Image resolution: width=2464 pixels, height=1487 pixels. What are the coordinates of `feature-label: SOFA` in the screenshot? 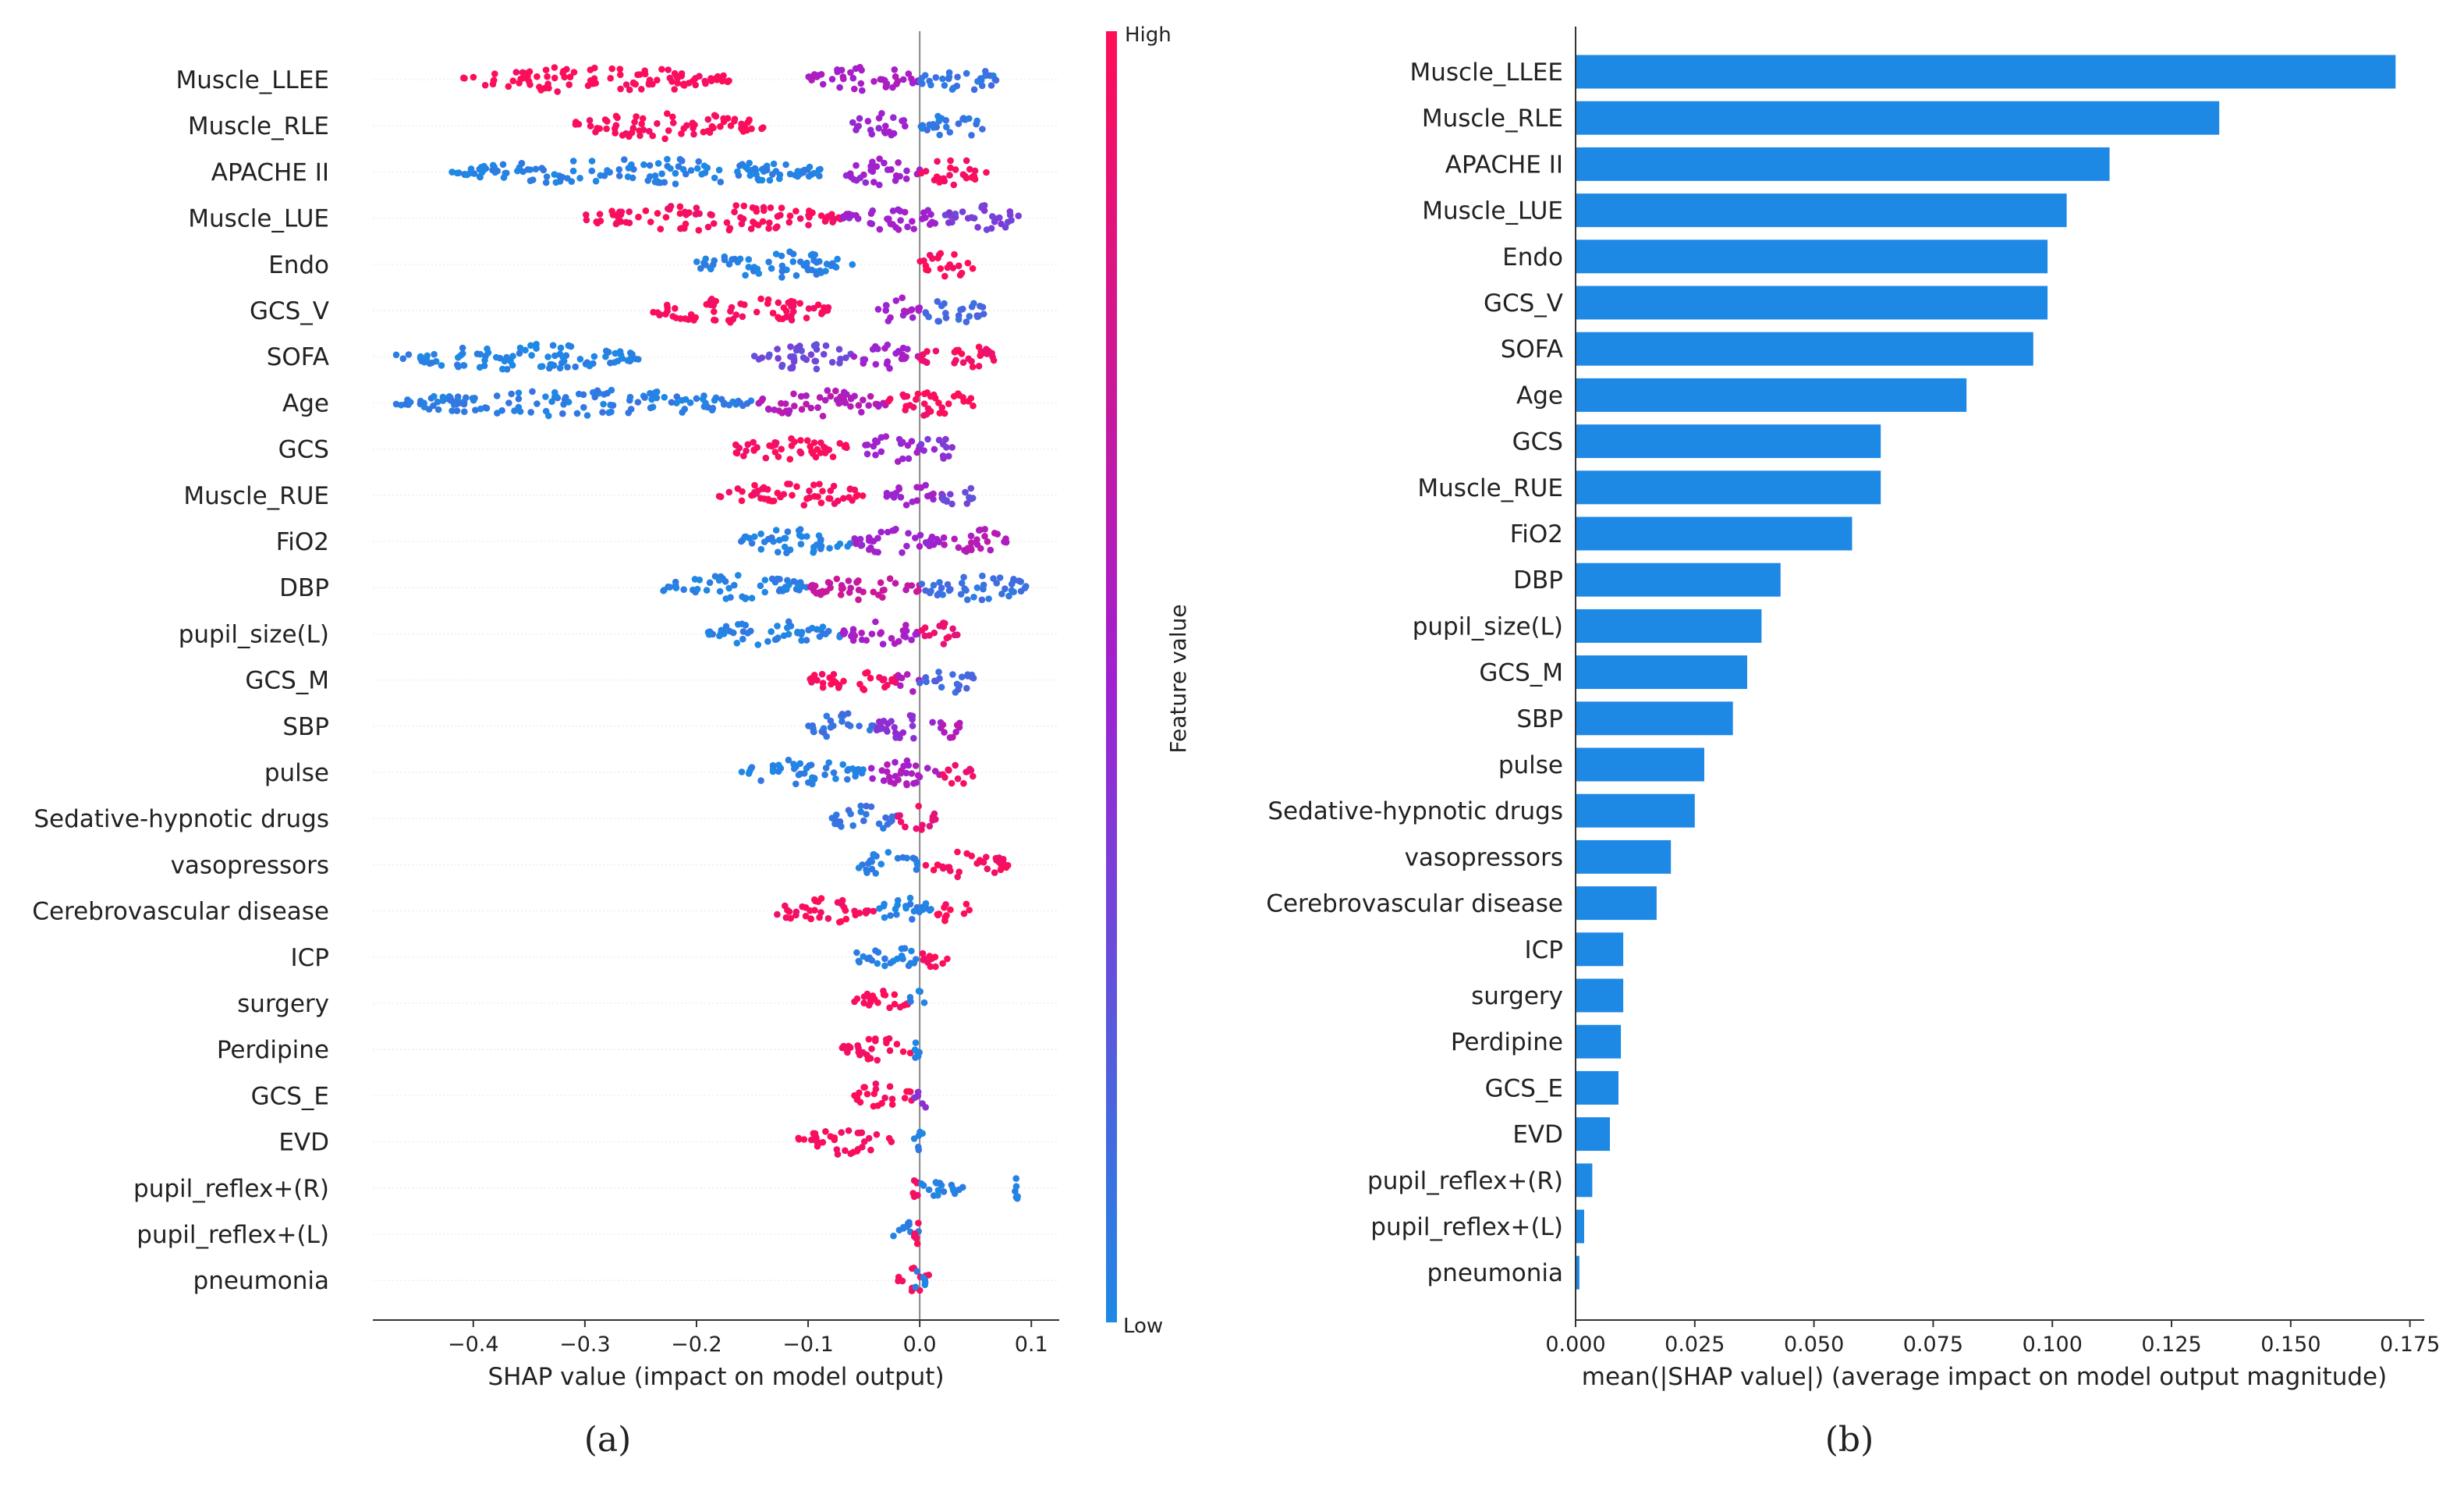 It's located at (1532, 349).